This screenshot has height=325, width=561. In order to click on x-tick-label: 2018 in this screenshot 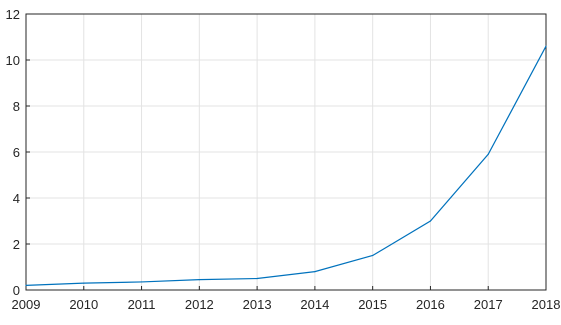, I will do `click(546, 304)`.